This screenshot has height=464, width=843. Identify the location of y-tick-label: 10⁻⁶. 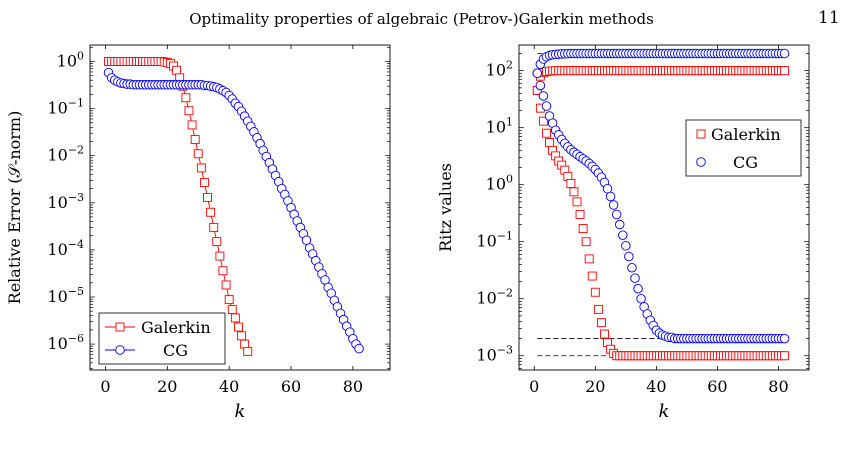
(65, 342).